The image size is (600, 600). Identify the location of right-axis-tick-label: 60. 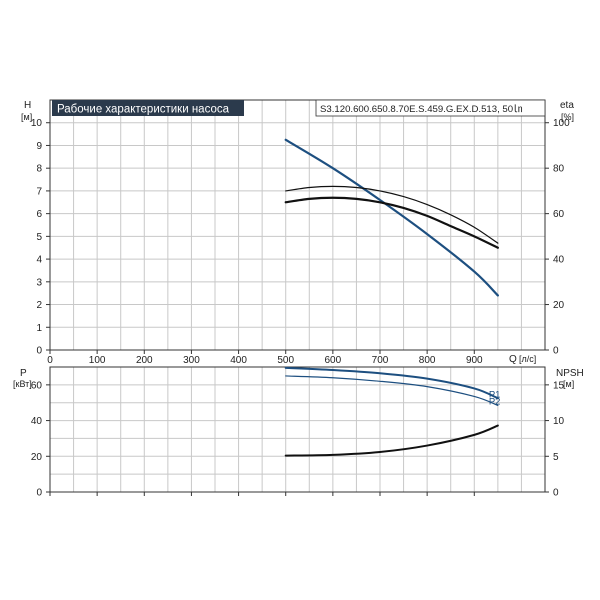
(559, 214).